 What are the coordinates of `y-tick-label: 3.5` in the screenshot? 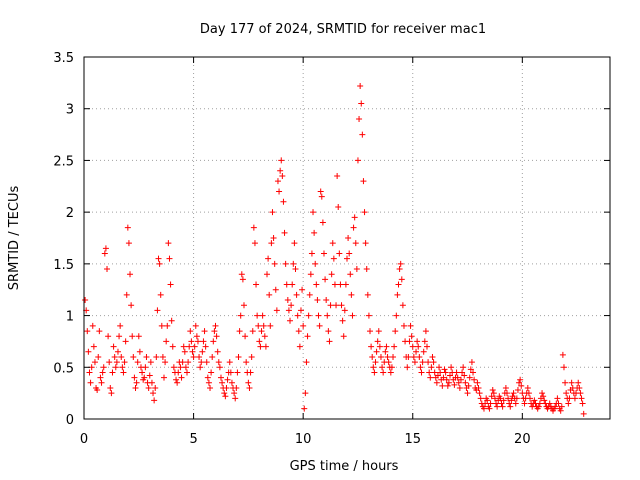 It's located at (63, 58).